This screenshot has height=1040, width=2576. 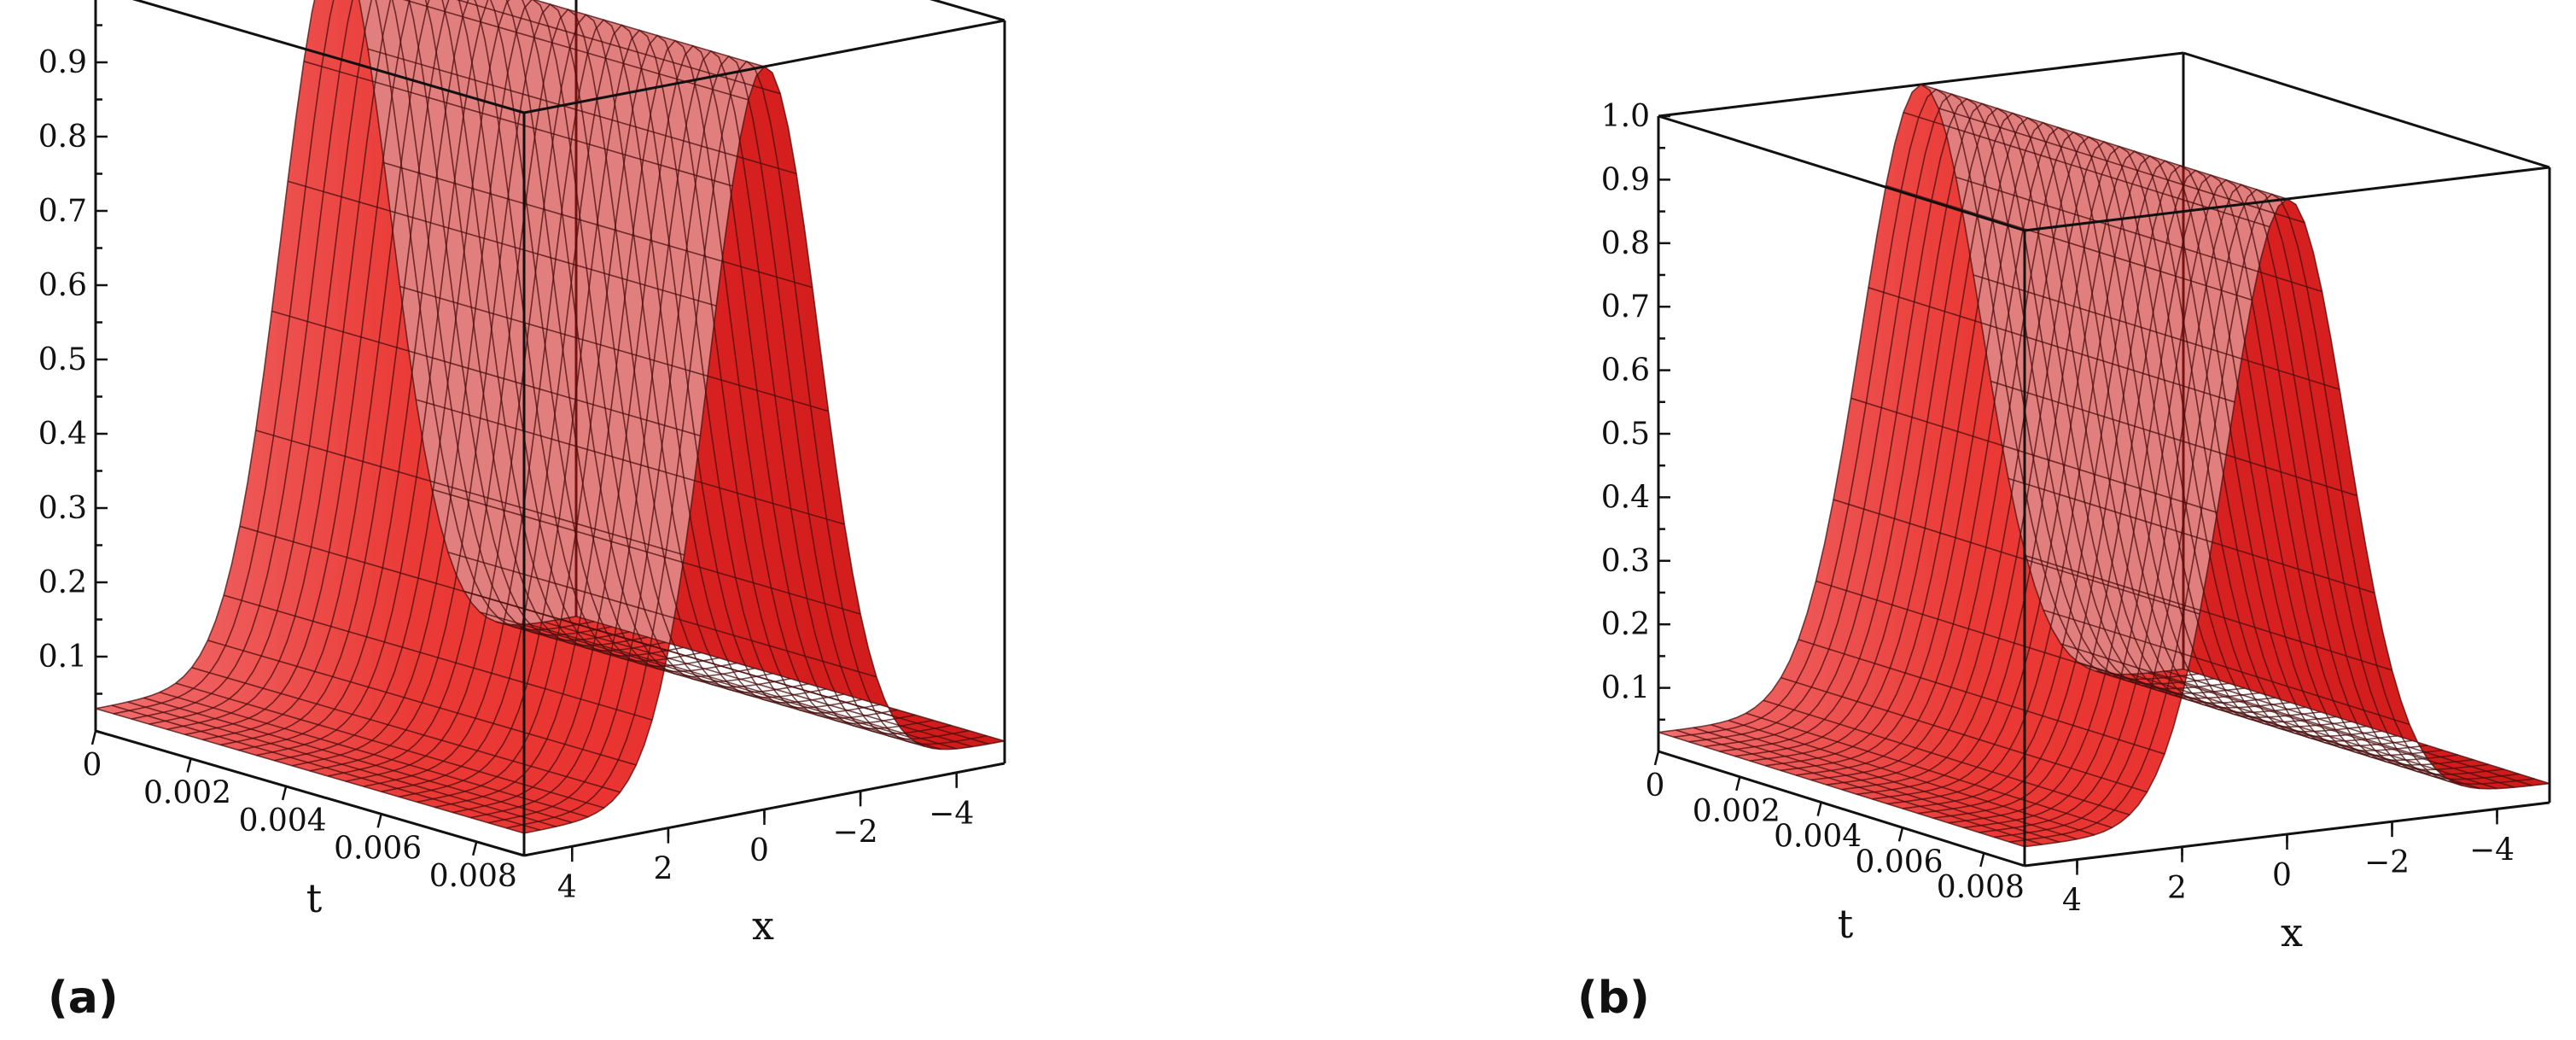 I want to click on z-tick-label: 0.2, so click(x=1625, y=624).